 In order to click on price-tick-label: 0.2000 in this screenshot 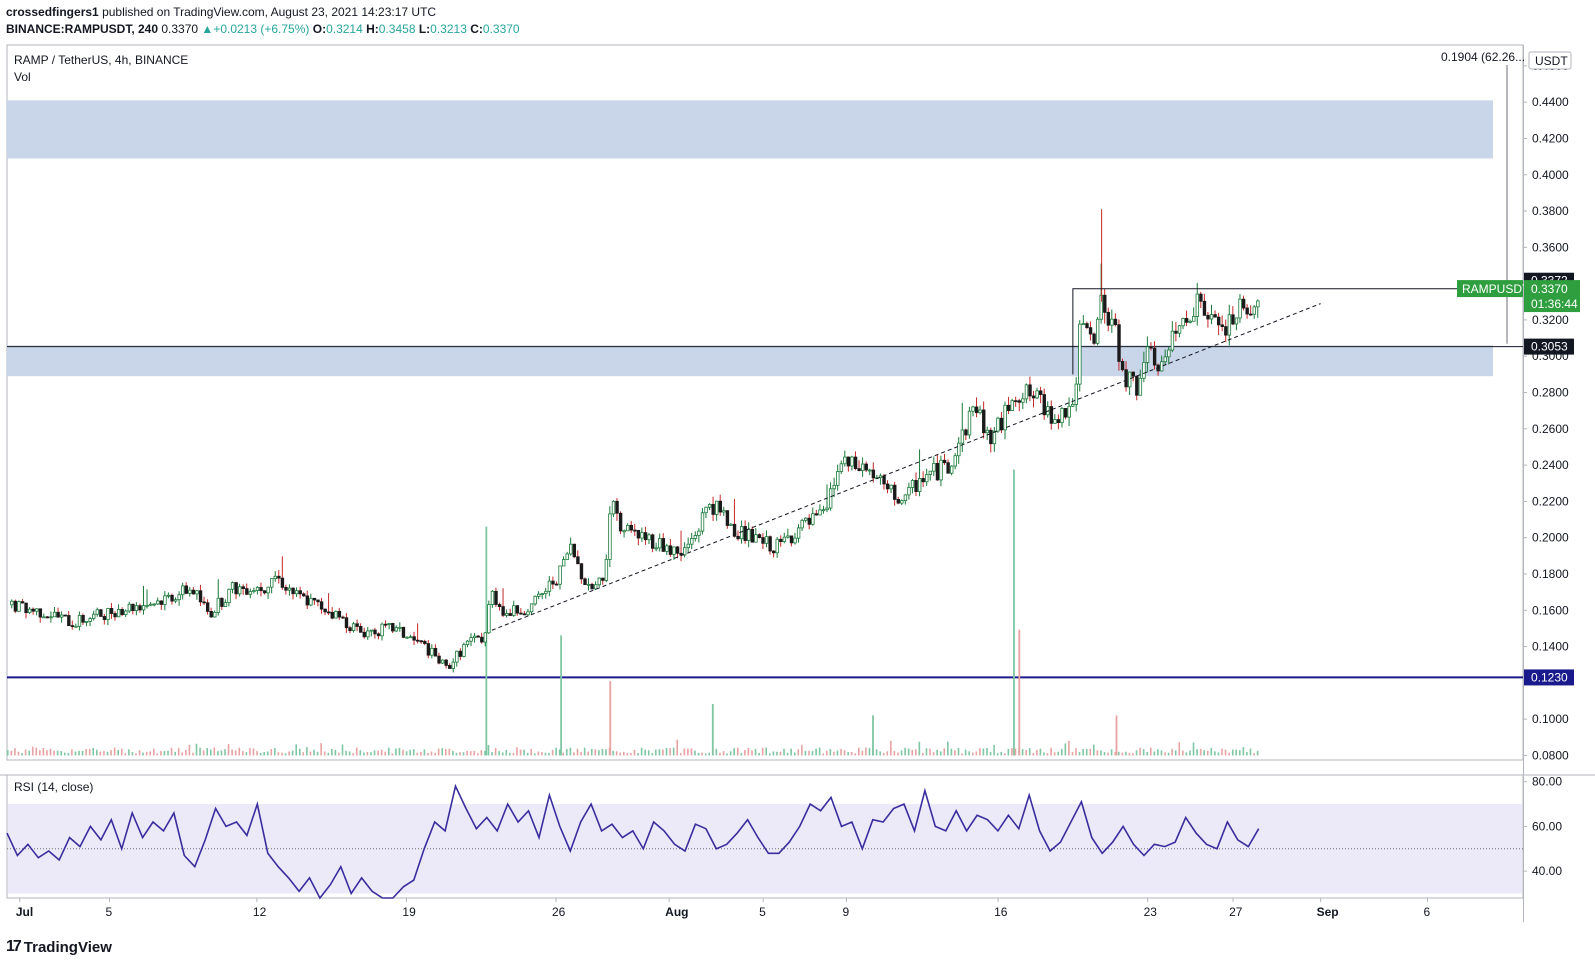, I will do `click(1550, 538)`.